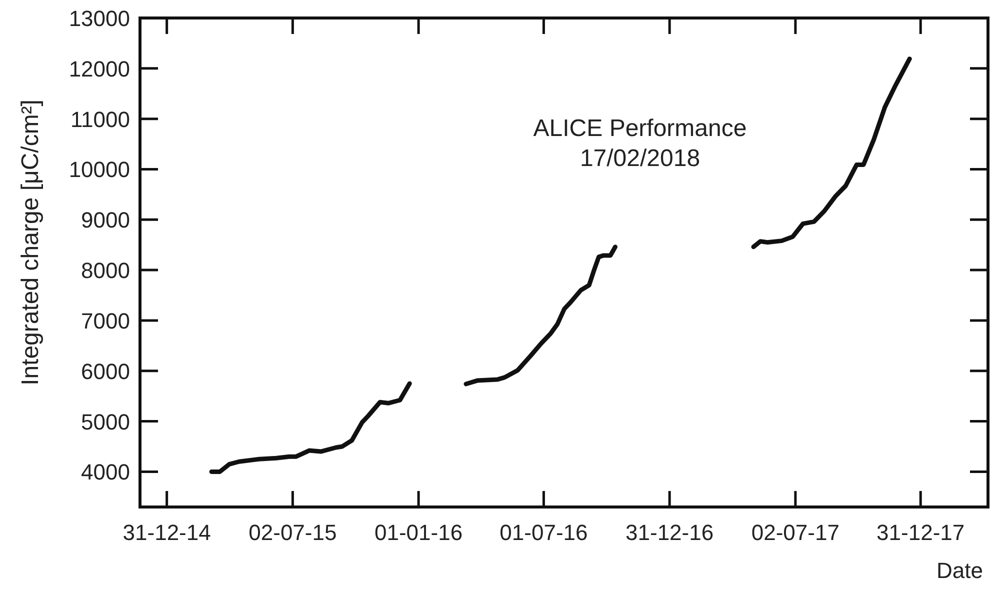  Describe the element at coordinates (640, 128) in the screenshot. I see `annotation: ALICE Performance` at that location.